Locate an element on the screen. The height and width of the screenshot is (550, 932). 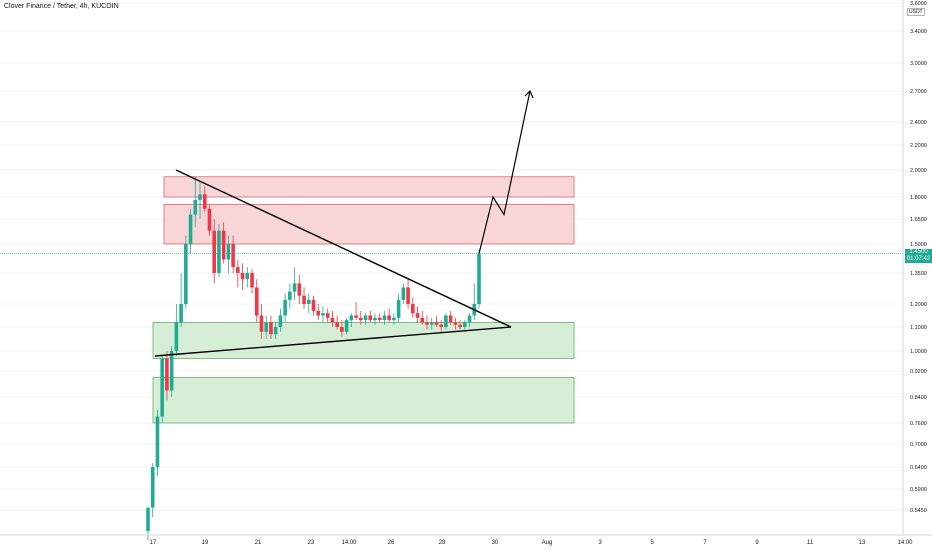
time-tick-label: 17 is located at coordinates (153, 543).